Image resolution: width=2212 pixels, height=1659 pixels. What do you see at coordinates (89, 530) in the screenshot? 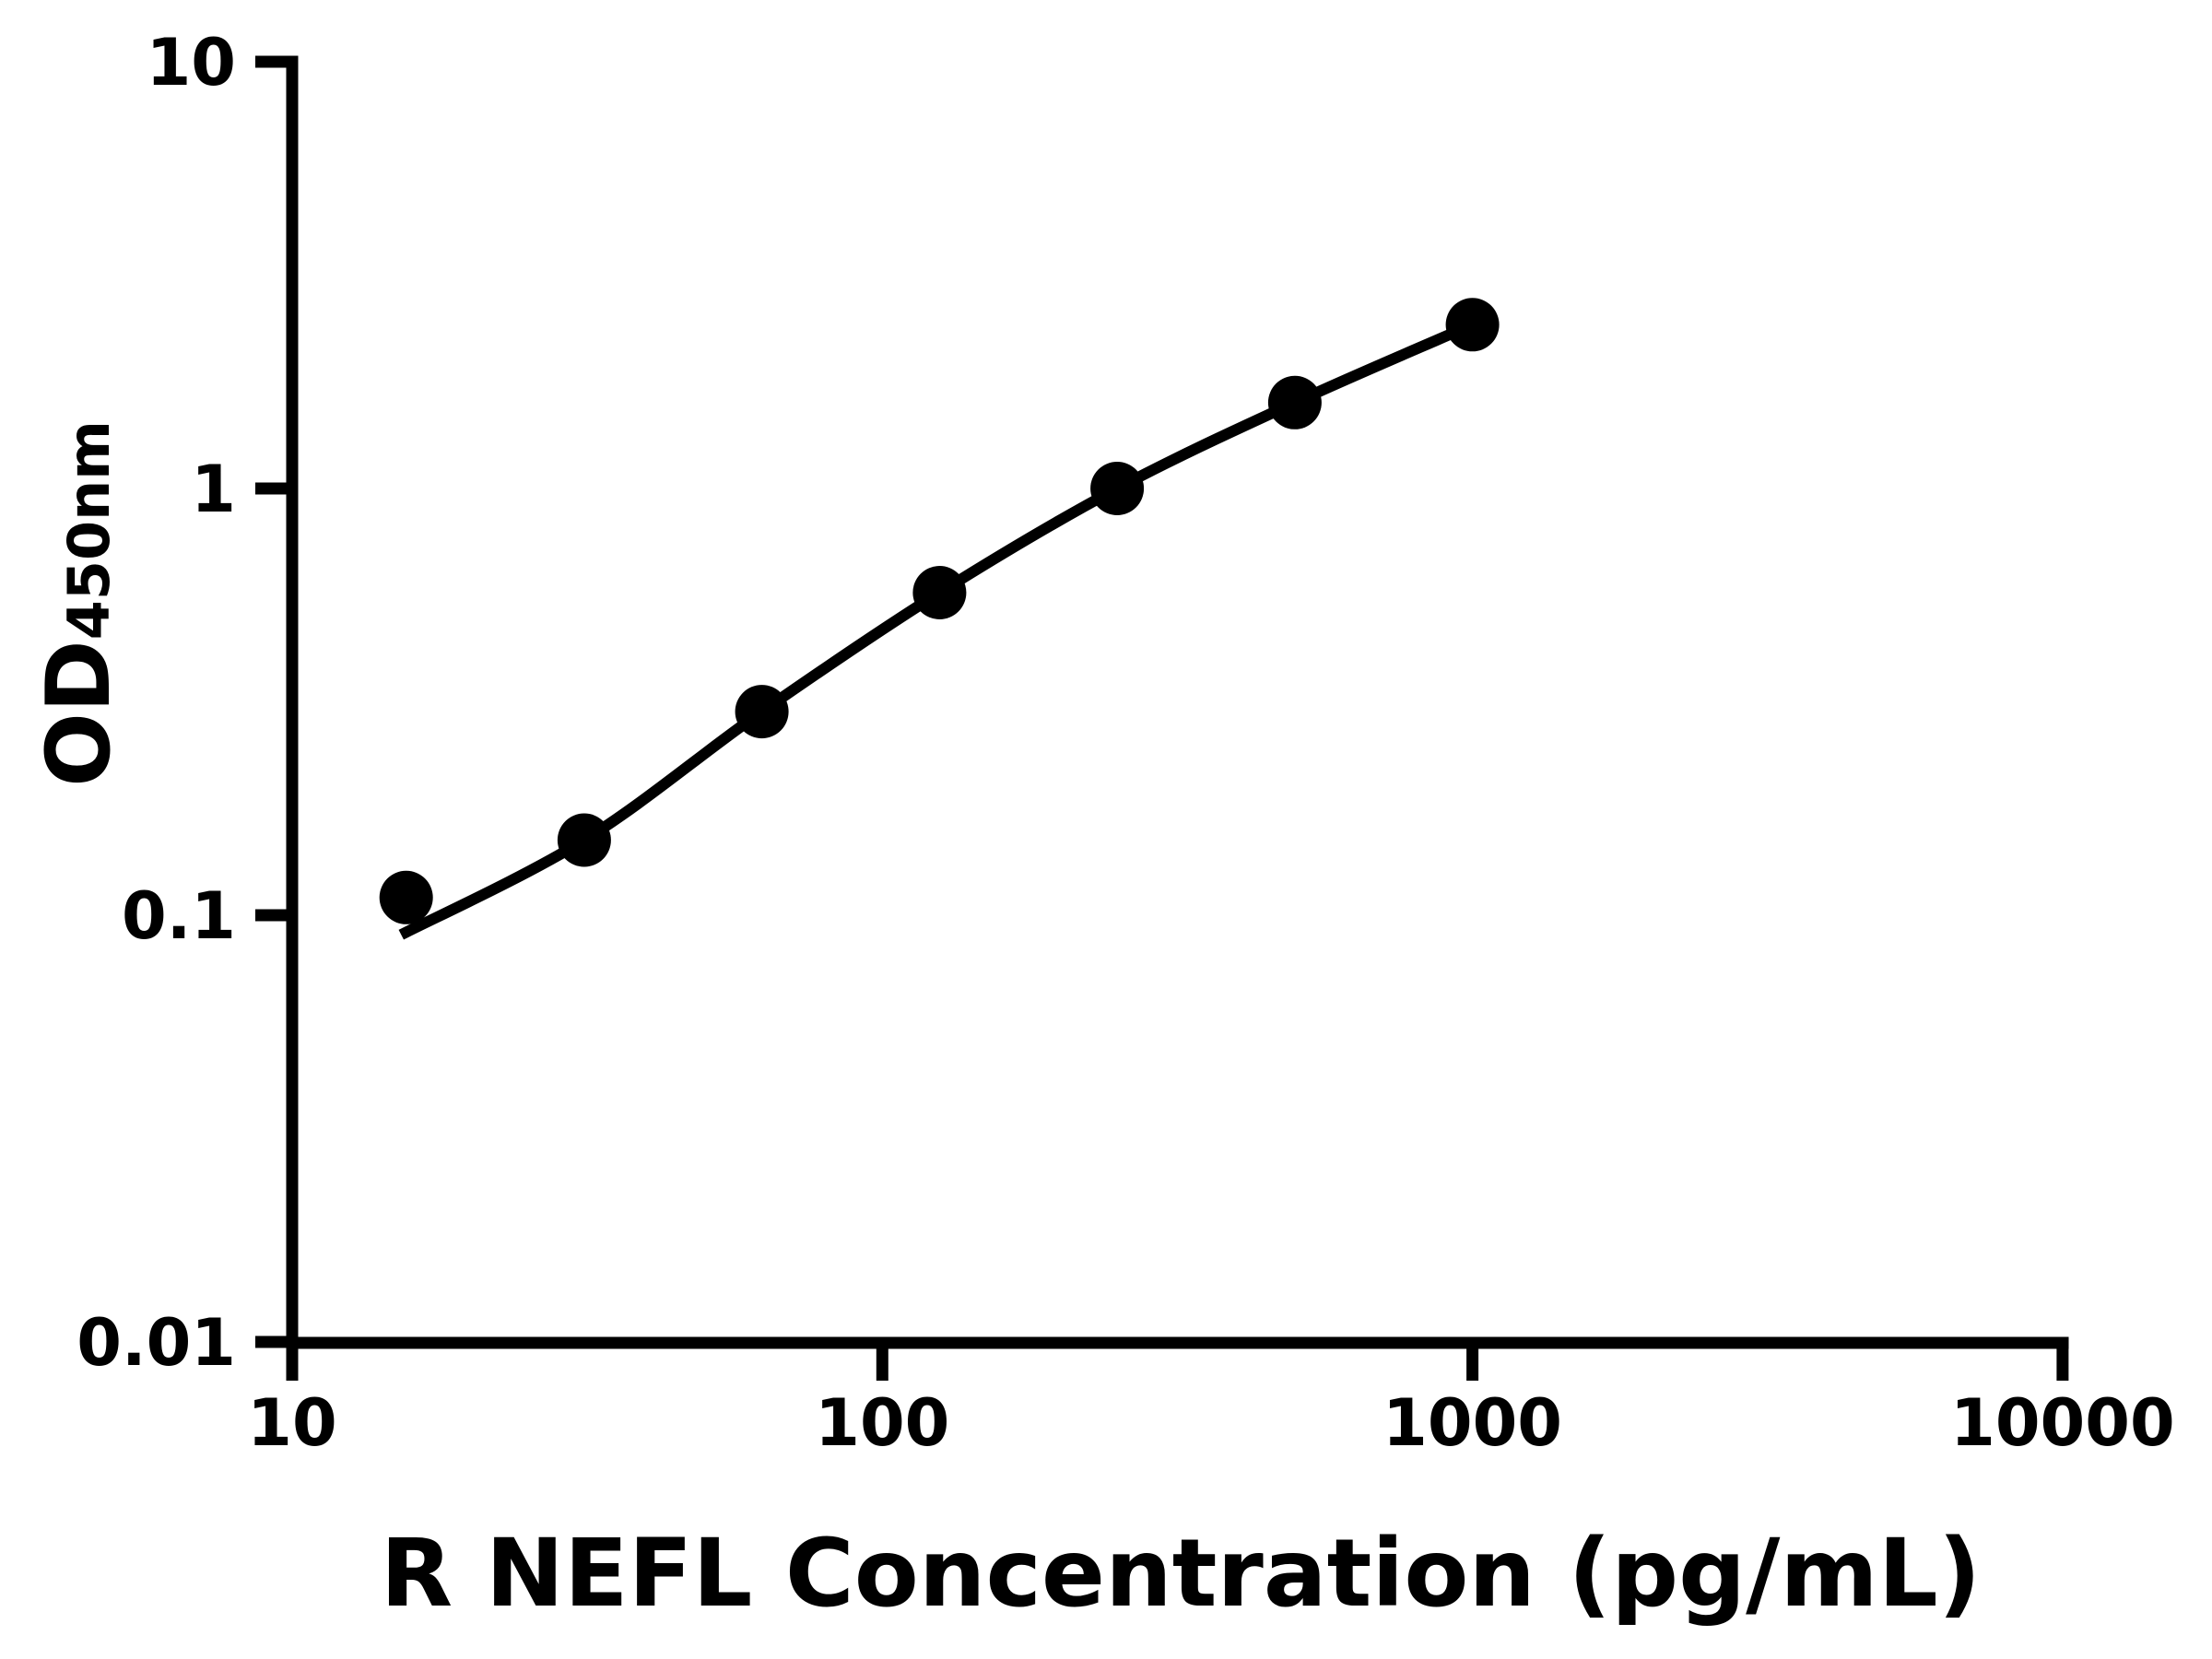
I see `y-axis-title-subscript: 450nm` at bounding box center [89, 530].